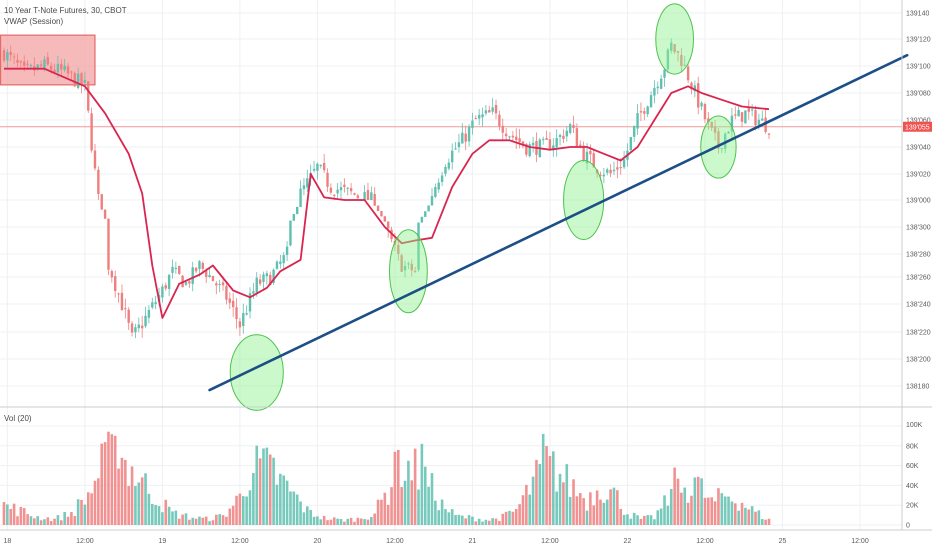 The image size is (932, 555). Describe the element at coordinates (918, 278) in the screenshot. I see `price-tick-label: 138'260` at that location.